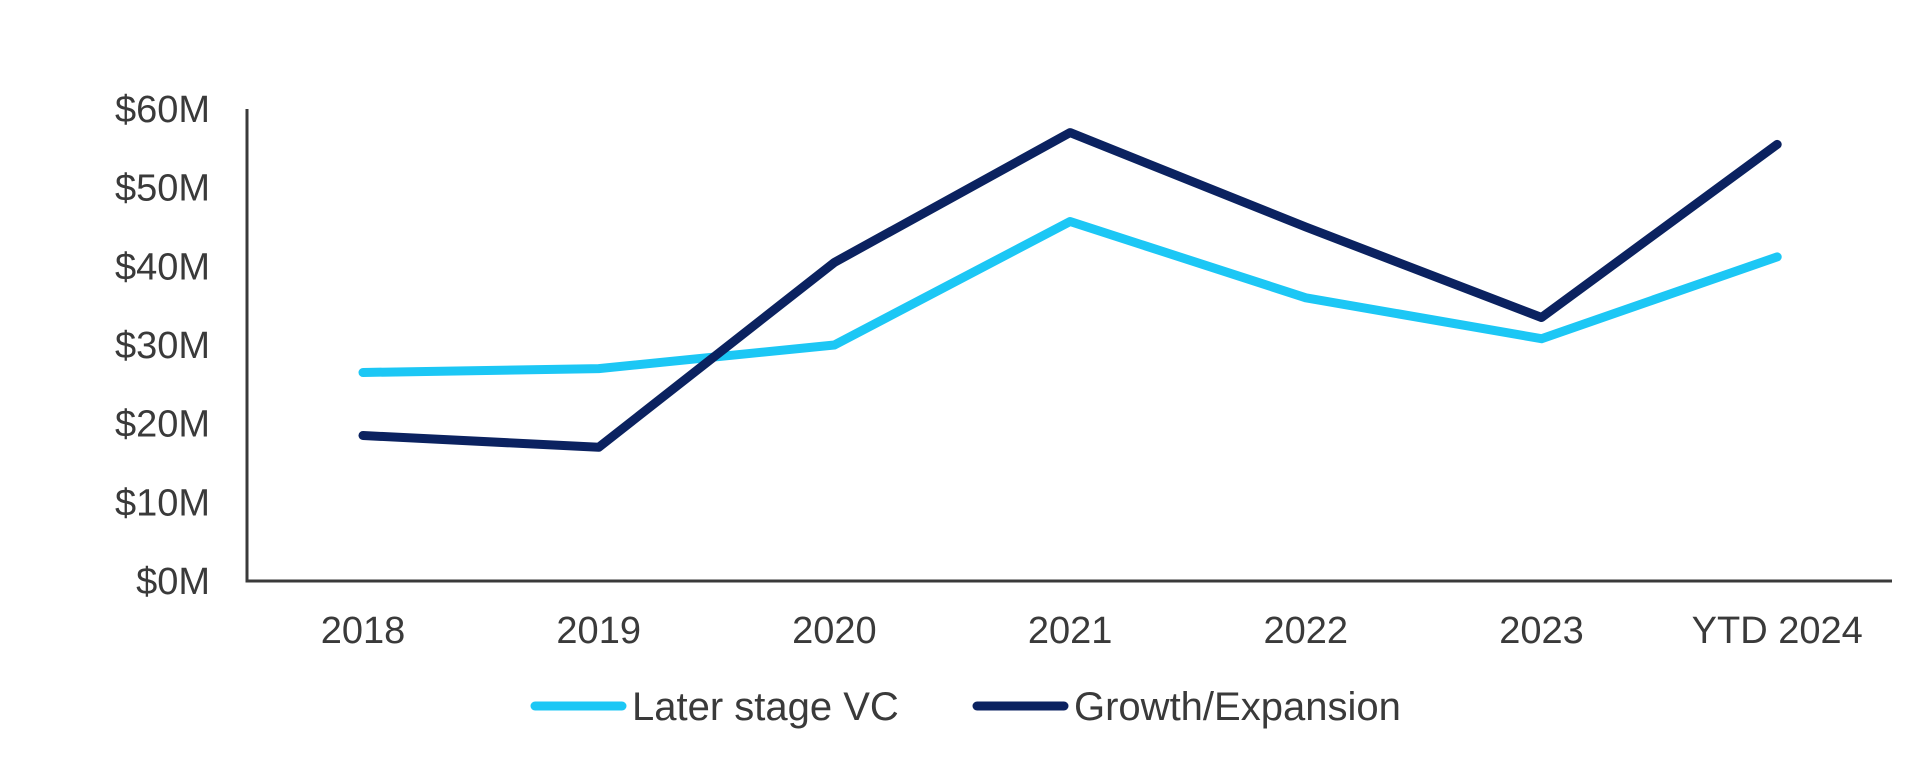 This screenshot has height=774, width=1925. What do you see at coordinates (965, 707) in the screenshot?
I see `legend: Later stage VC Growth/Expansion` at bounding box center [965, 707].